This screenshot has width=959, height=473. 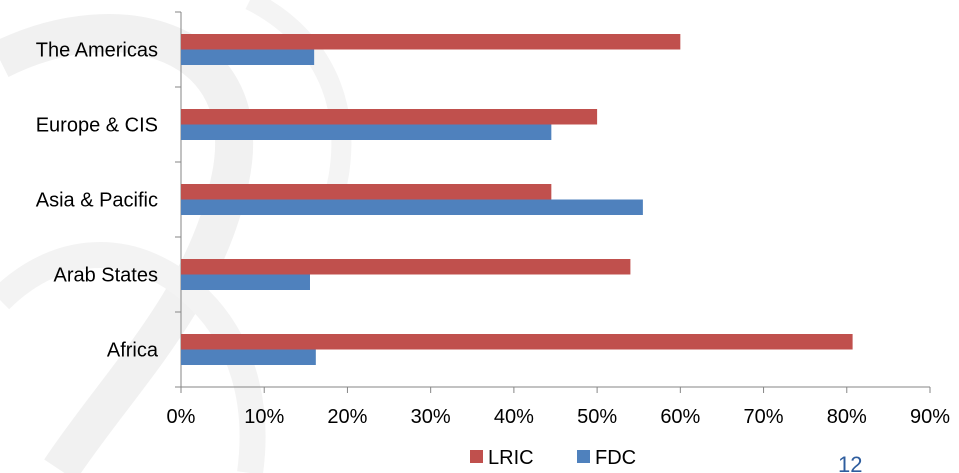 I want to click on x-tick-label: 40%, so click(x=514, y=417).